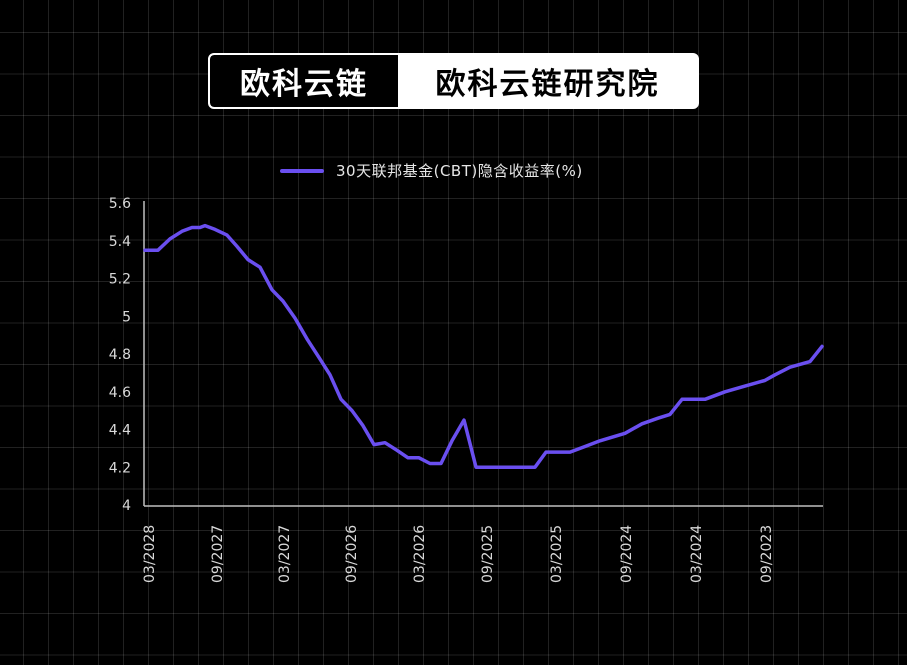 This screenshot has width=907, height=665. Describe the element at coordinates (120, 242) in the screenshot. I see `y-tick-label: 5.4` at that location.